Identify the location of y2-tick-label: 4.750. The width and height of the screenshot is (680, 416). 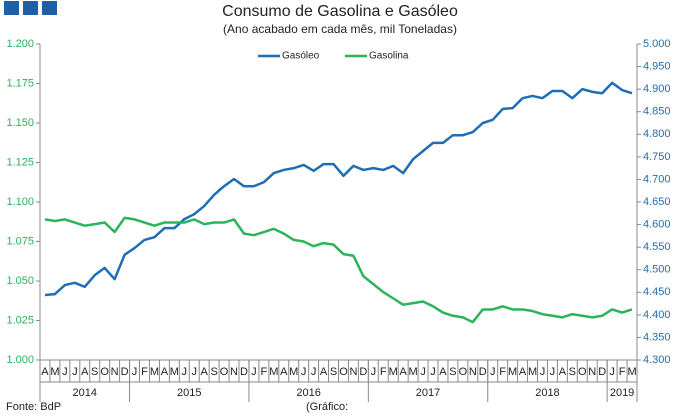
(657, 157).